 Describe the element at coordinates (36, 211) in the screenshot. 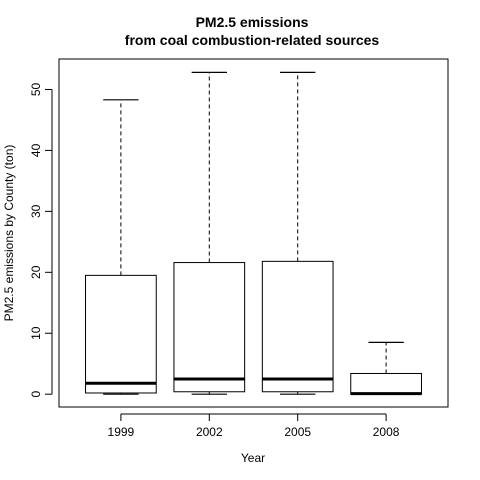

I see `y-tick-label: 30` at that location.